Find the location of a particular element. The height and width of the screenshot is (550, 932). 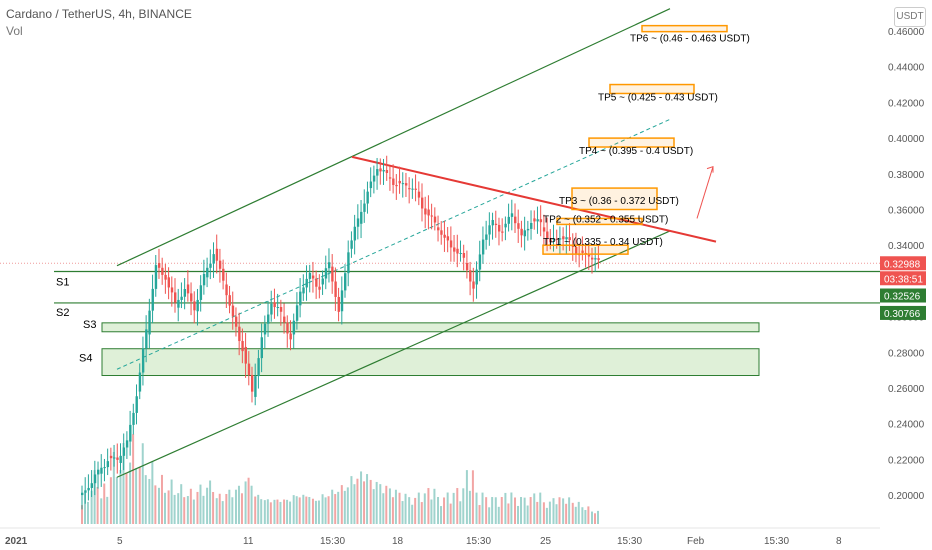

price-tick: 0.42000 is located at coordinates (906, 103).